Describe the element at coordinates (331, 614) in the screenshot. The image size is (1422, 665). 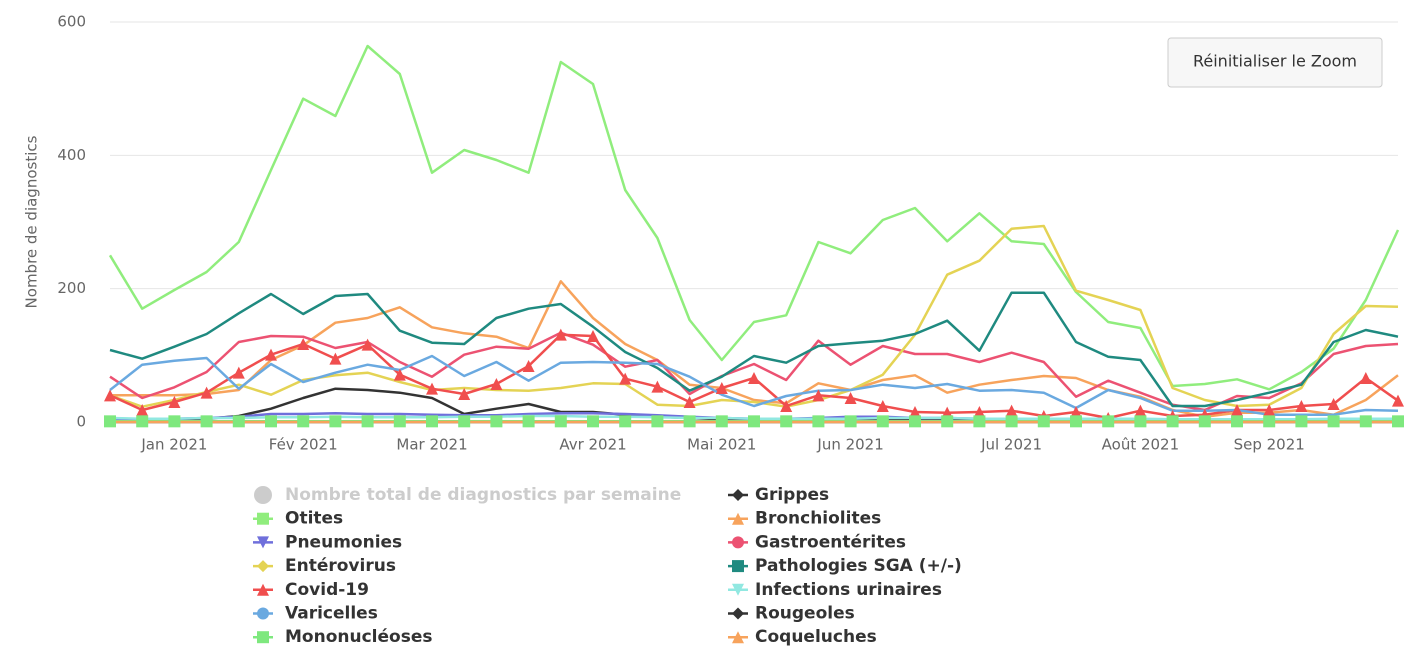
I see `legend-label: Varicelles` at that location.